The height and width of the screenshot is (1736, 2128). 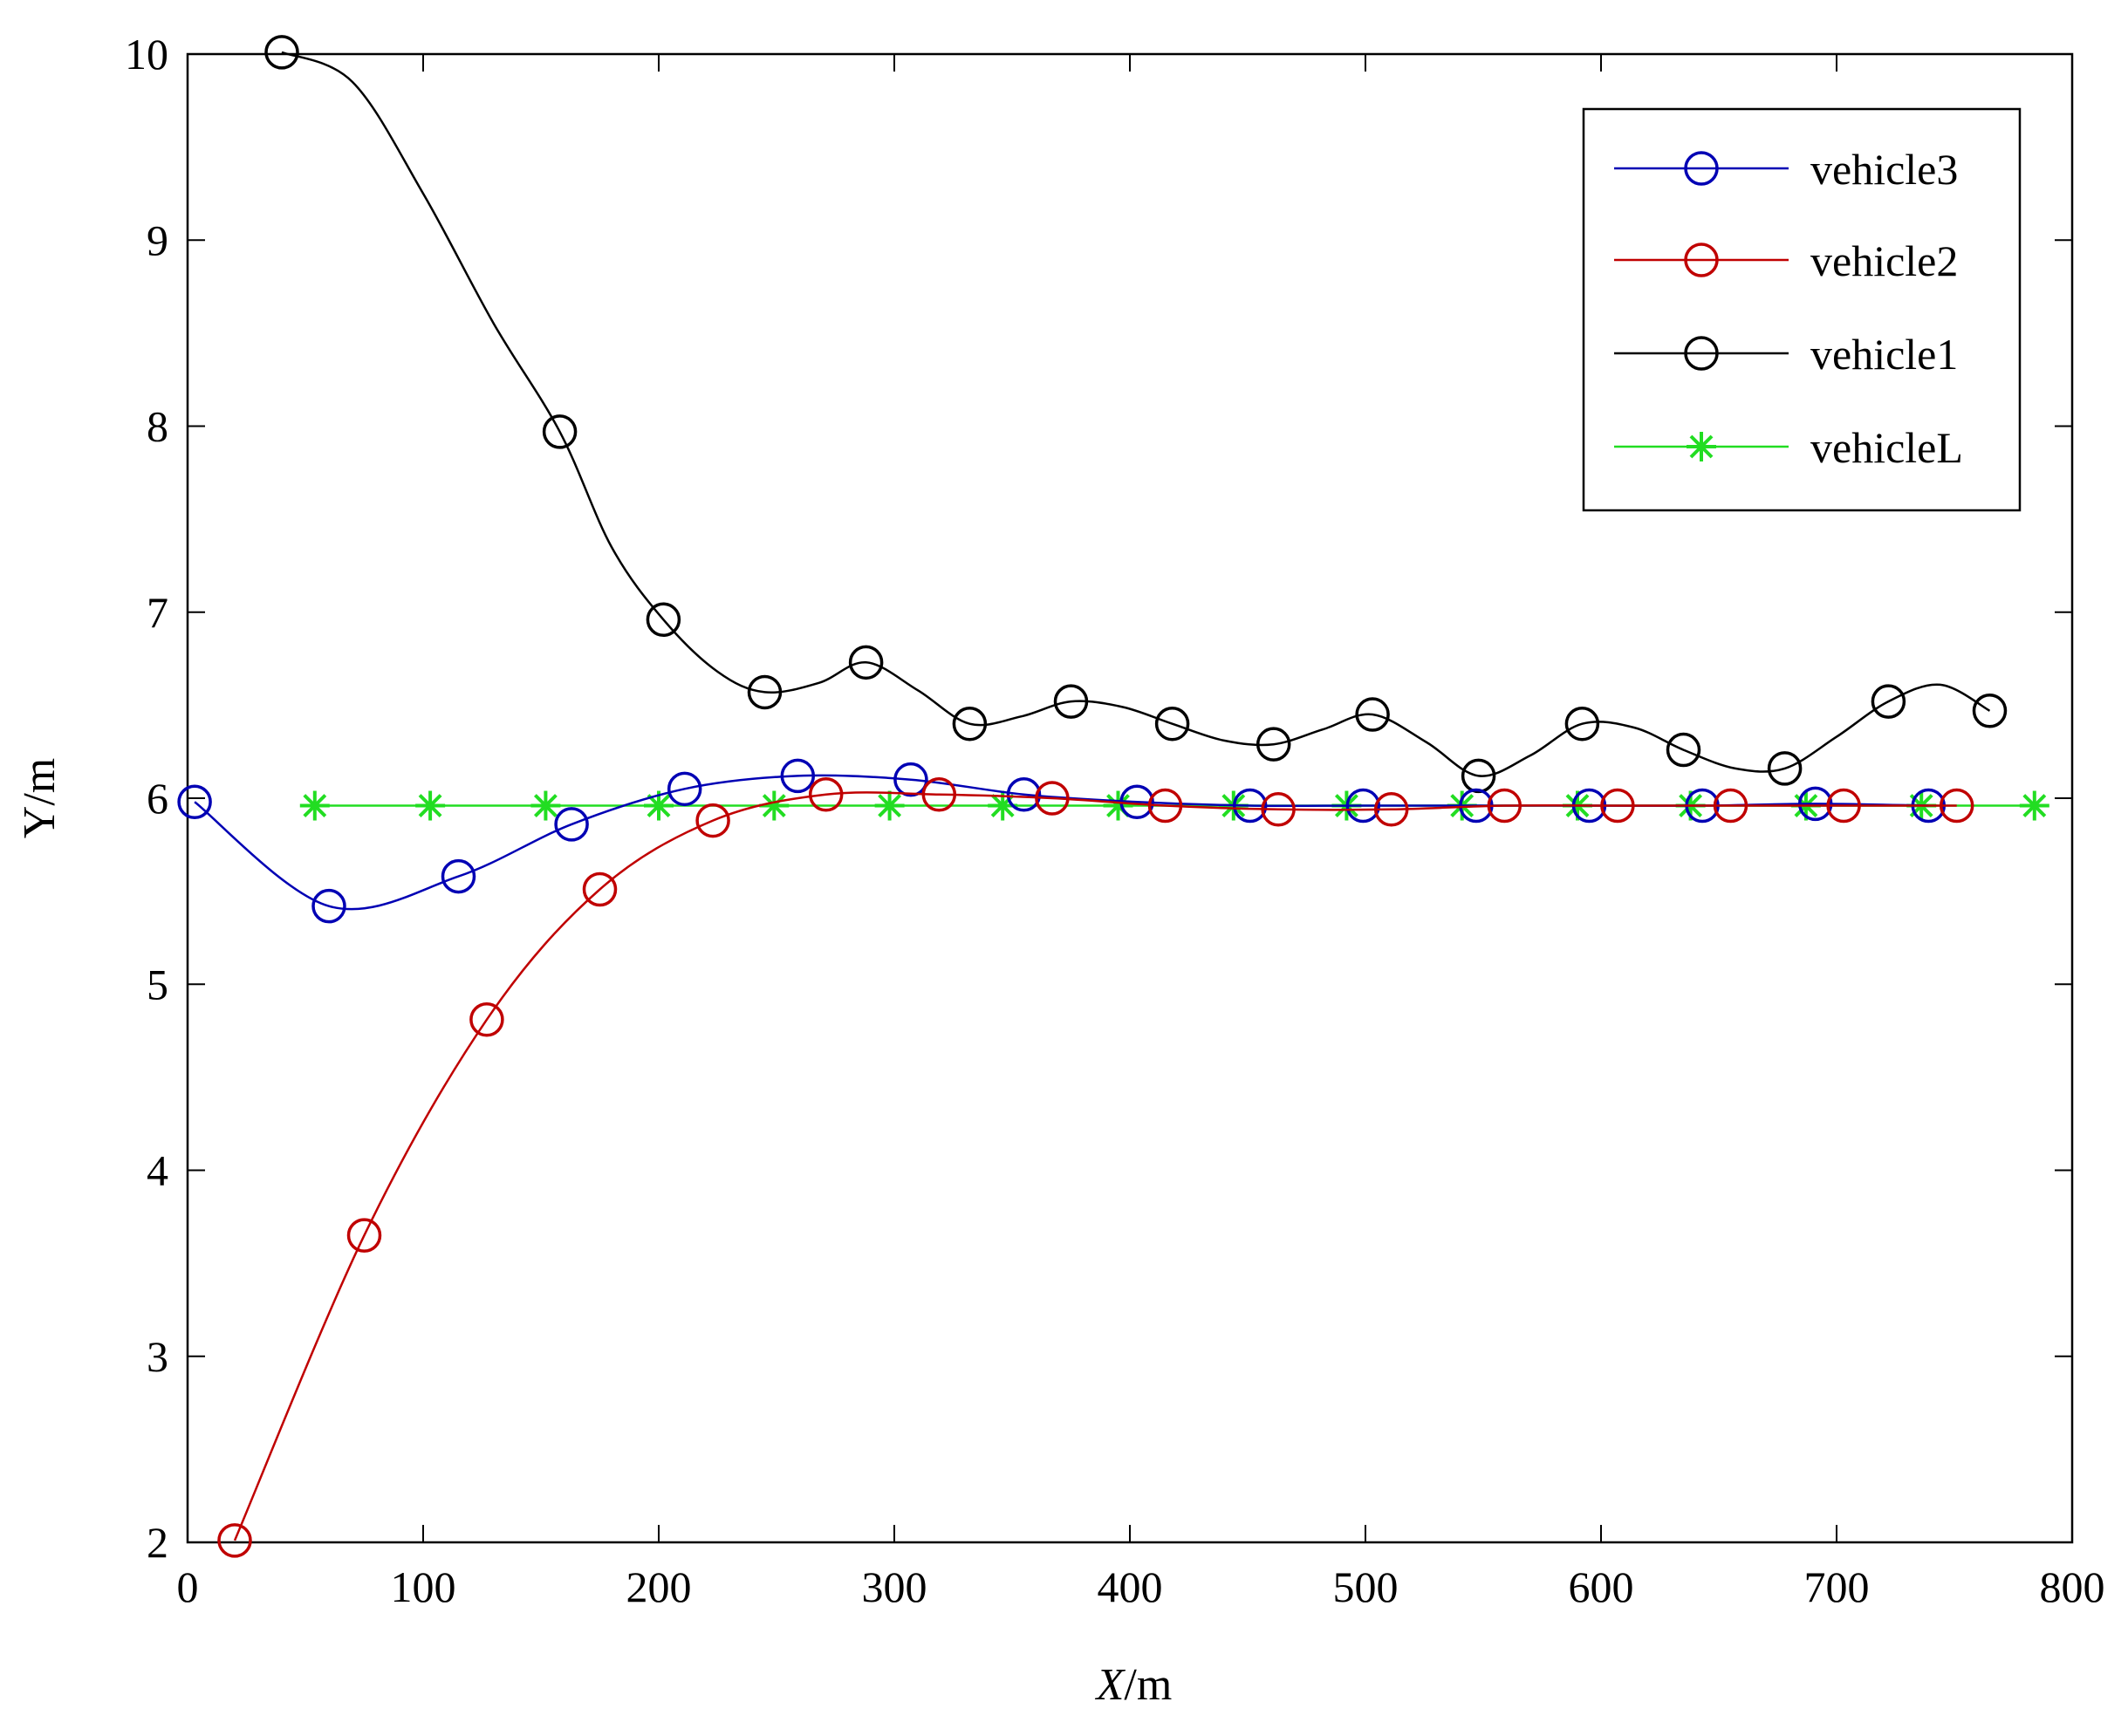 I want to click on legend-label: vehicle3, so click(x=1884, y=169).